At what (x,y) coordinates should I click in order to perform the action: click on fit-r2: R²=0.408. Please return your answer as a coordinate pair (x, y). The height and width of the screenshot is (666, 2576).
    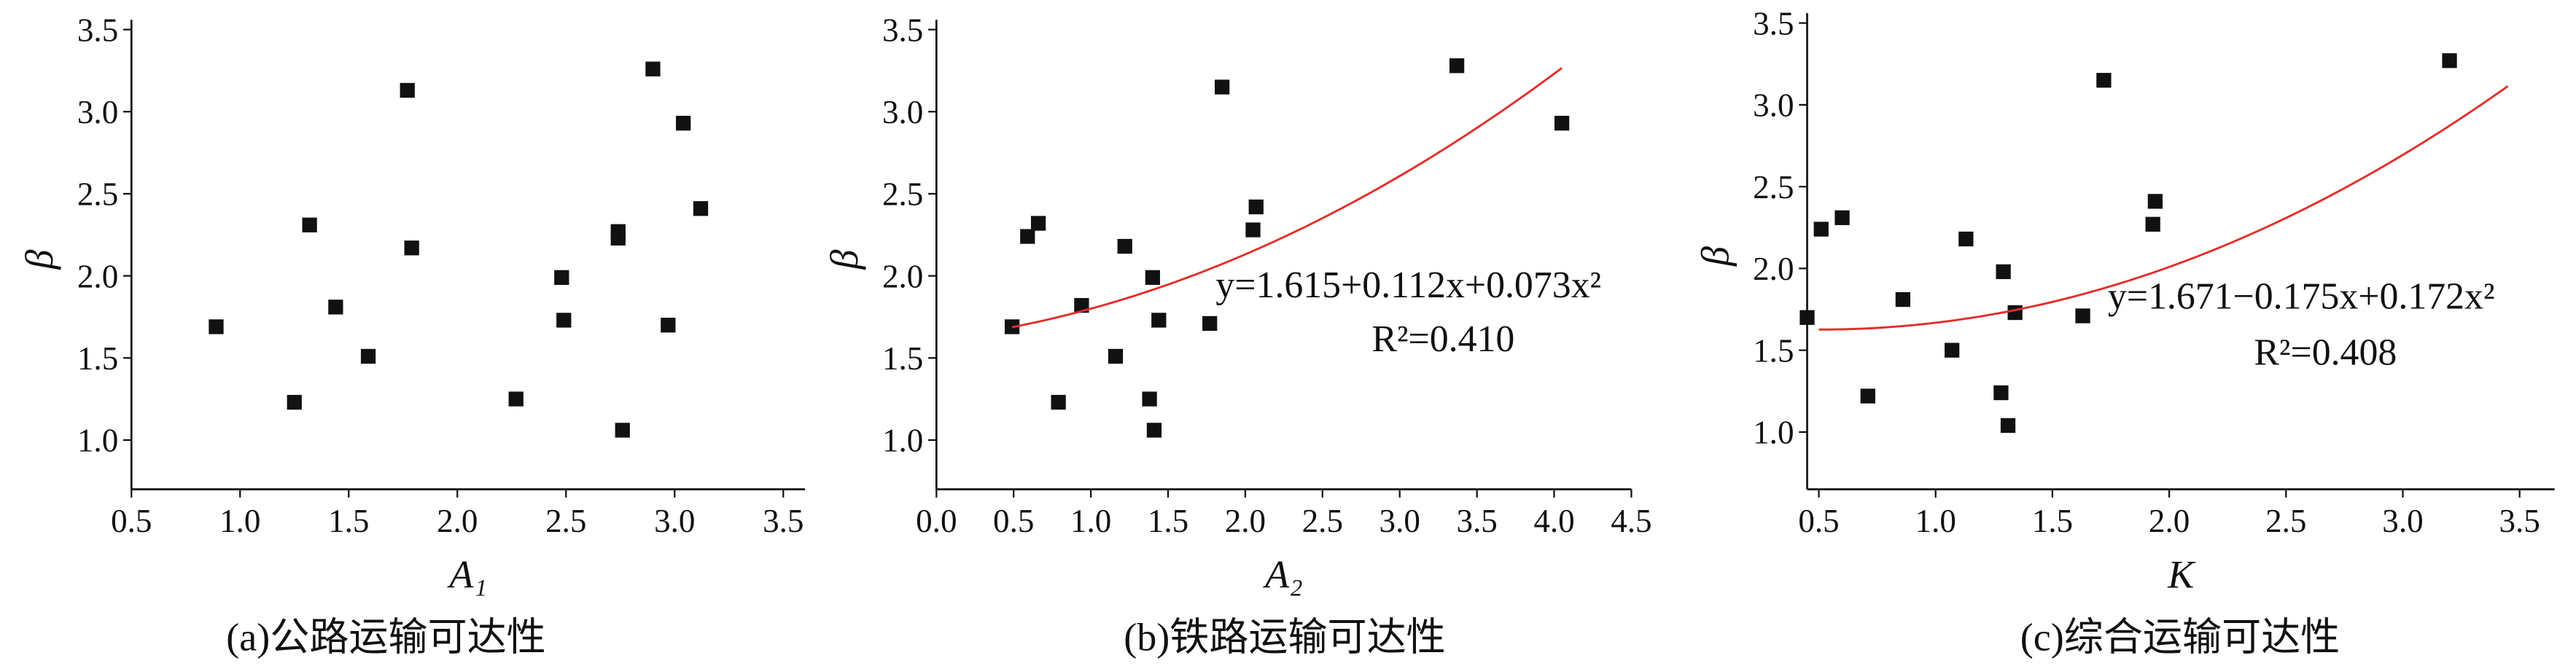
    Looking at the image, I should click on (2325, 352).